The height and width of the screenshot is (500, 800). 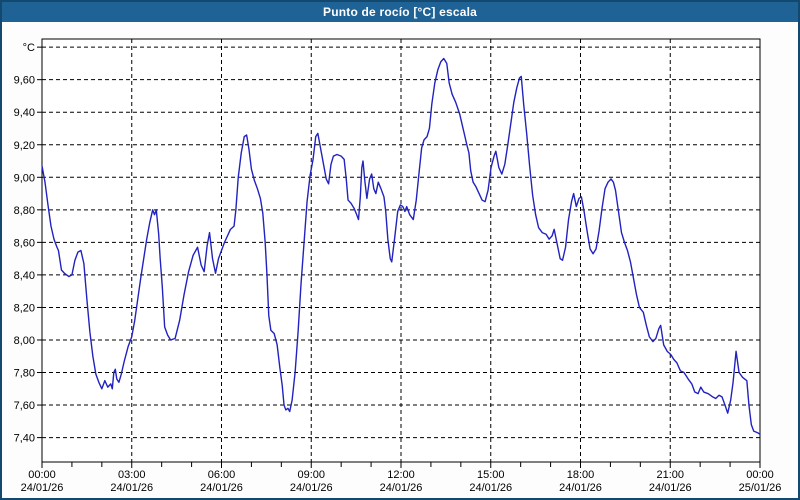 I want to click on y-axis-label: 9,20, so click(x=24, y=146).